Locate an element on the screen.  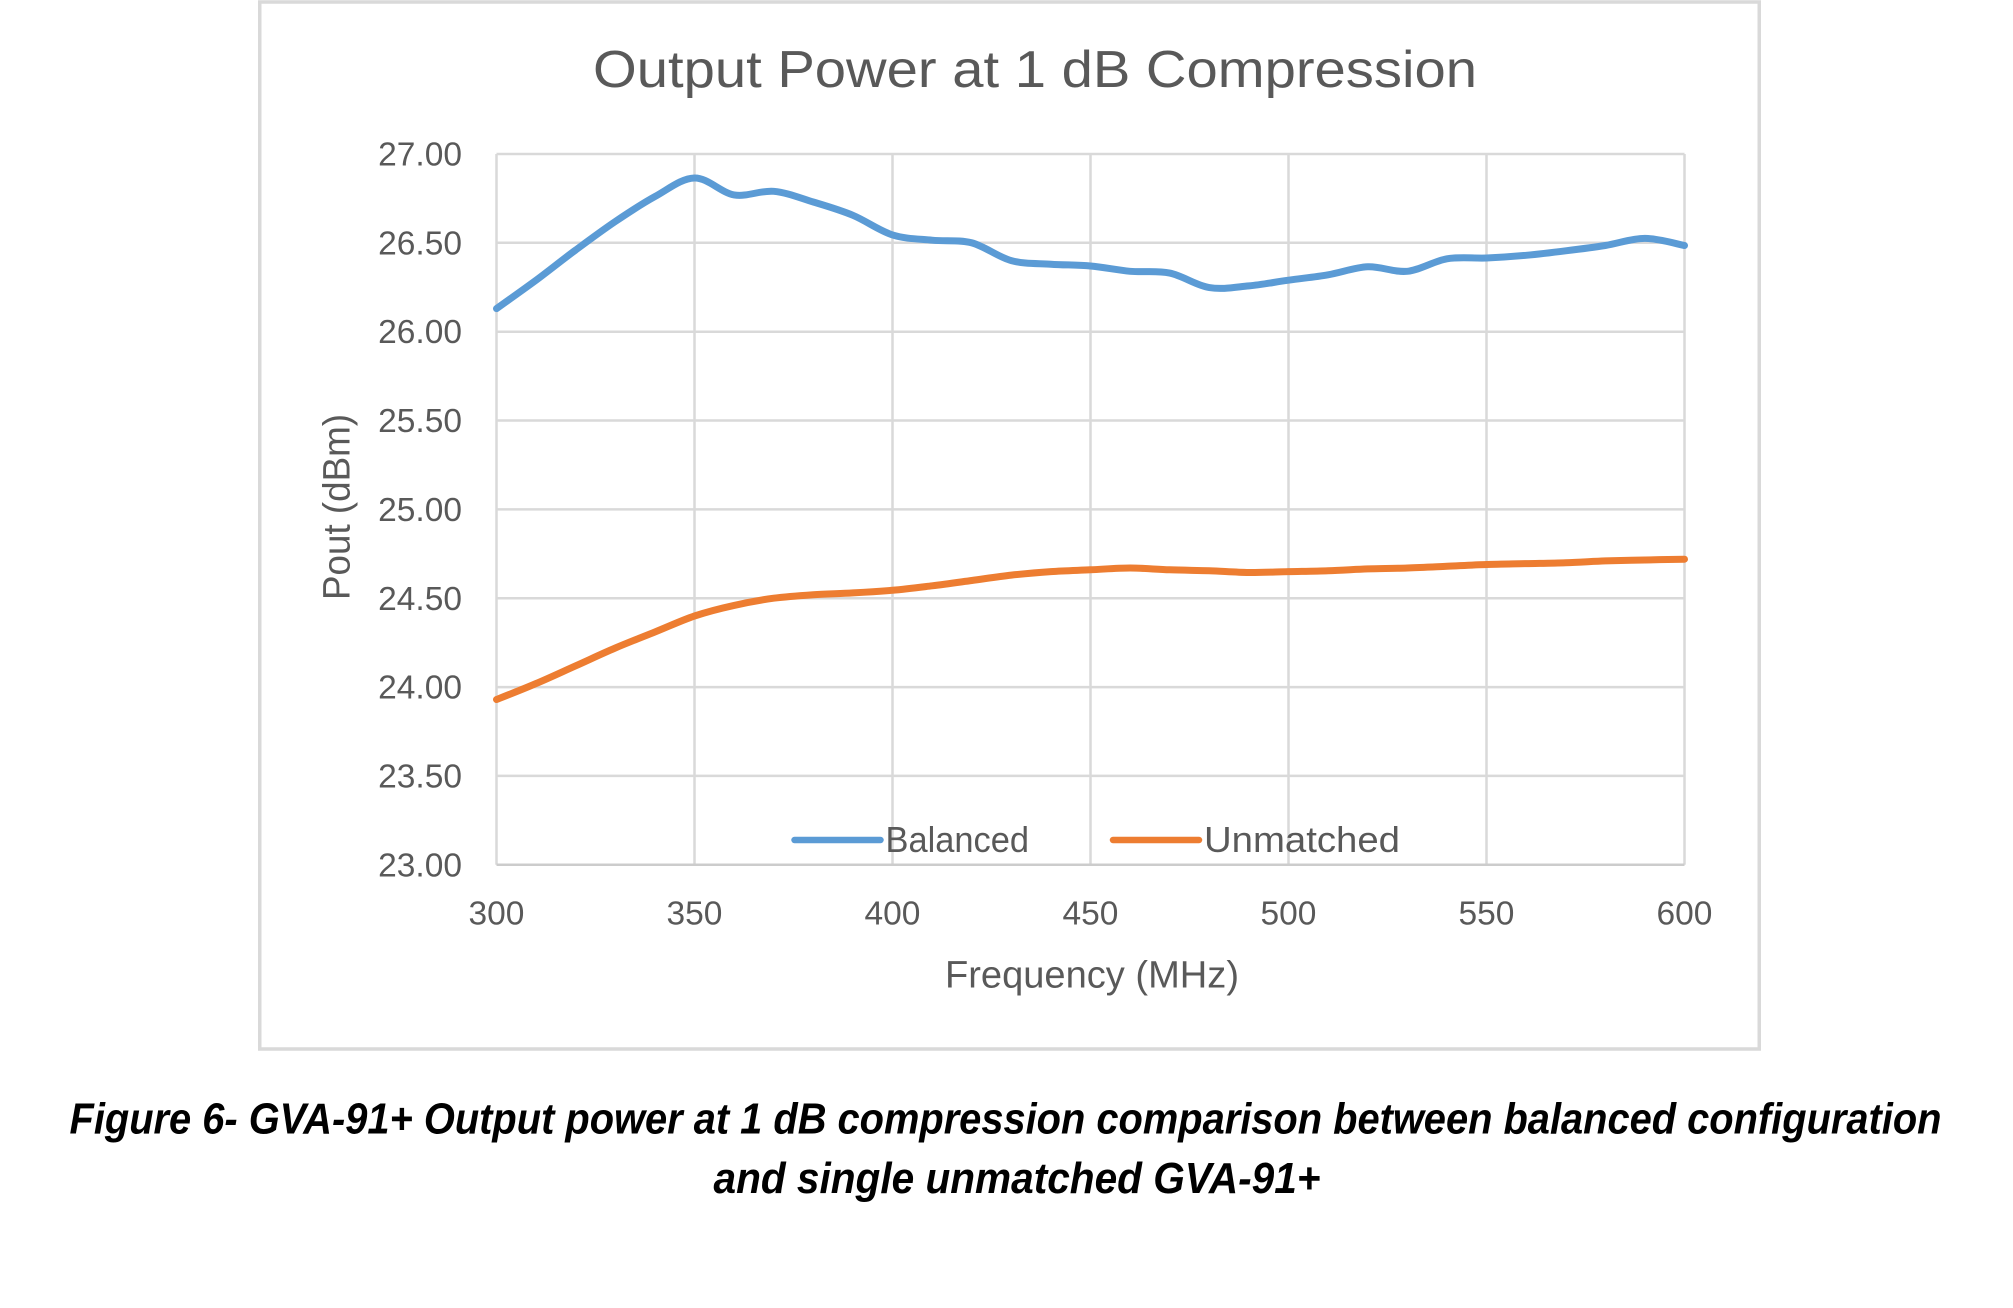
svg-text: 25.50 is located at coordinates (420, 421).